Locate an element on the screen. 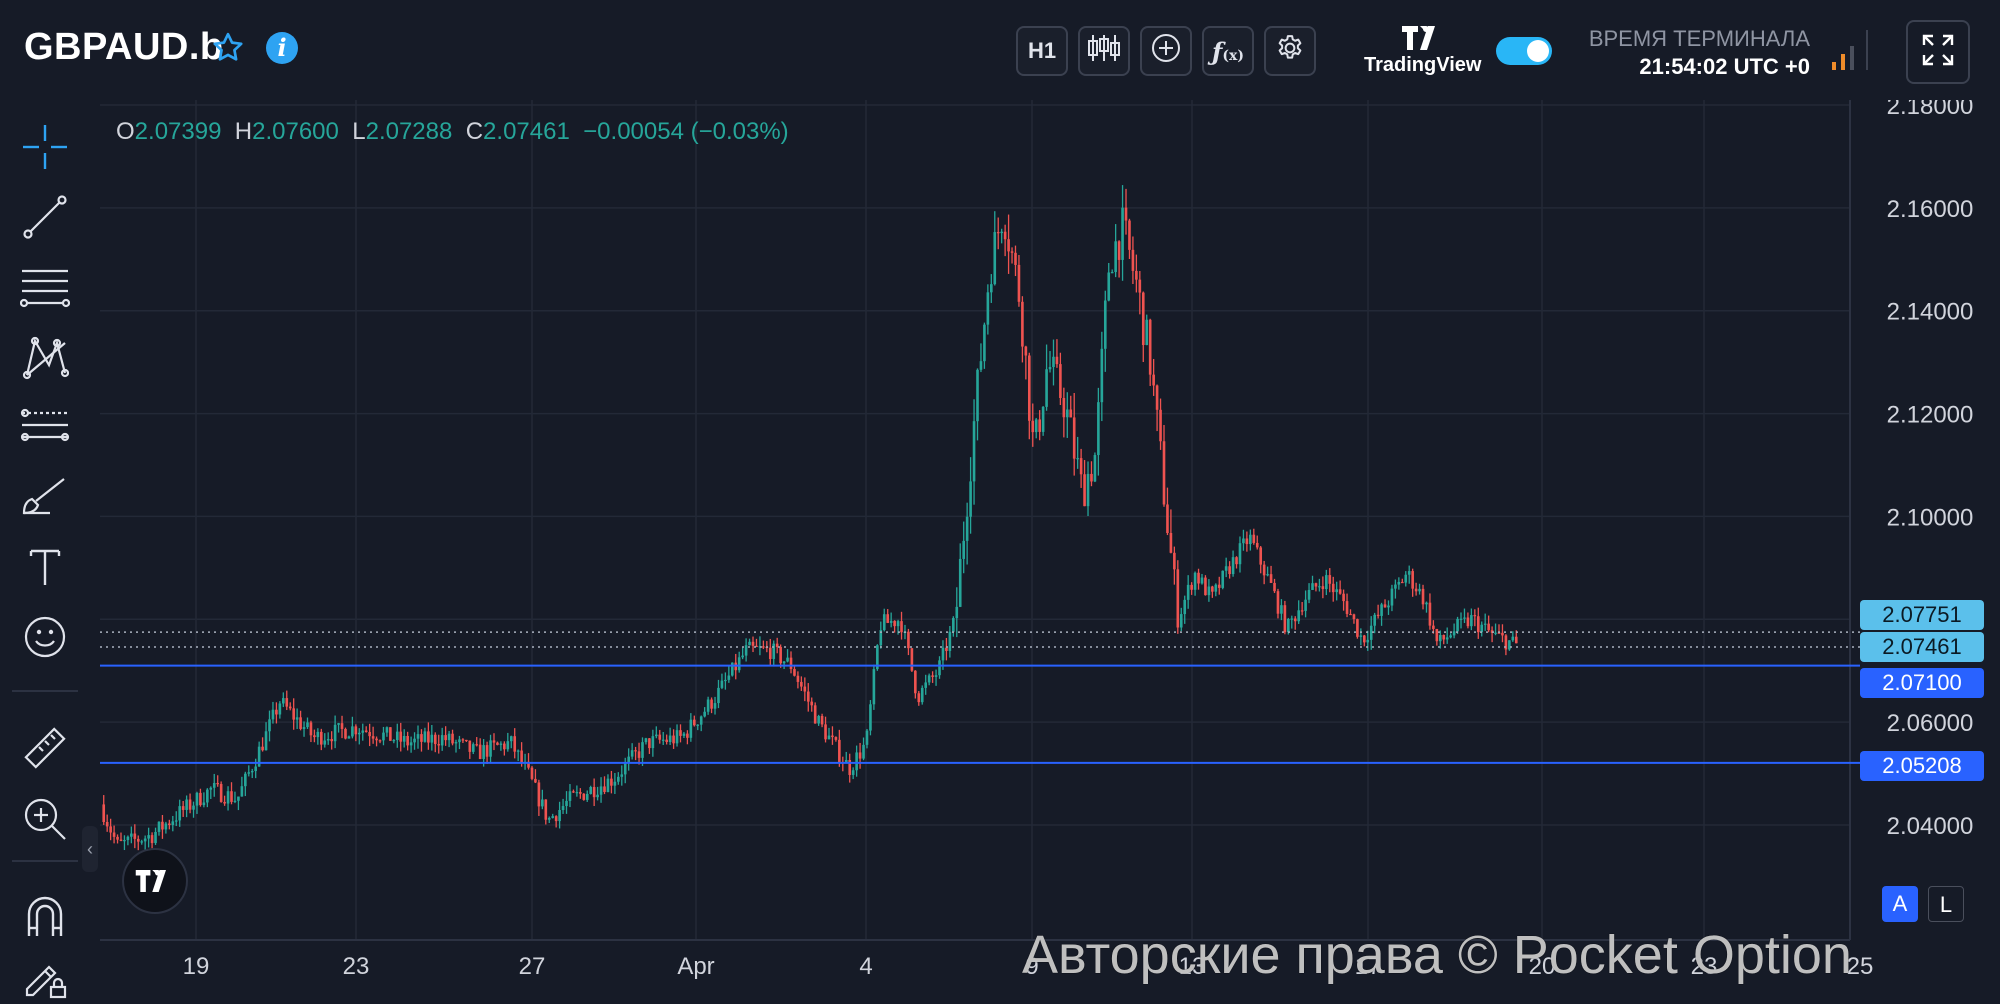 Image resolution: width=2000 pixels, height=1004 pixels. ruler-icon is located at coordinates (45, 749).